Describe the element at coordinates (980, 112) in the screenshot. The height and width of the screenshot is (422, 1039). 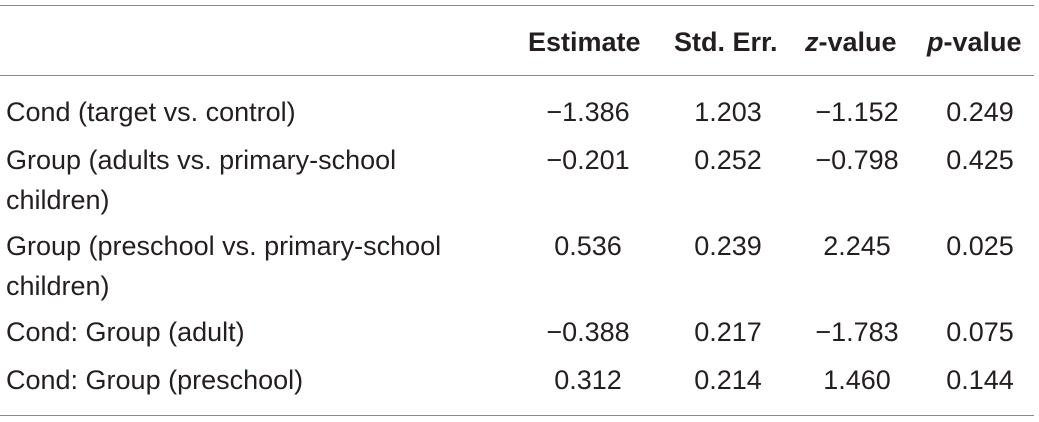
I see `cell-p-value: 0.249` at that location.